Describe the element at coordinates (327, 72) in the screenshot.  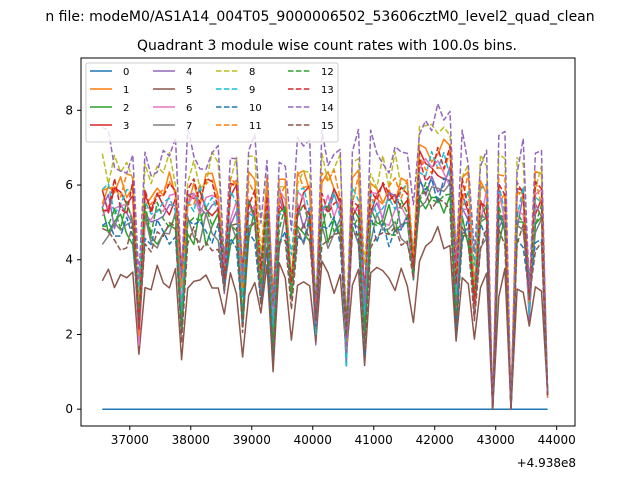
I see `legend-label: 12` at that location.